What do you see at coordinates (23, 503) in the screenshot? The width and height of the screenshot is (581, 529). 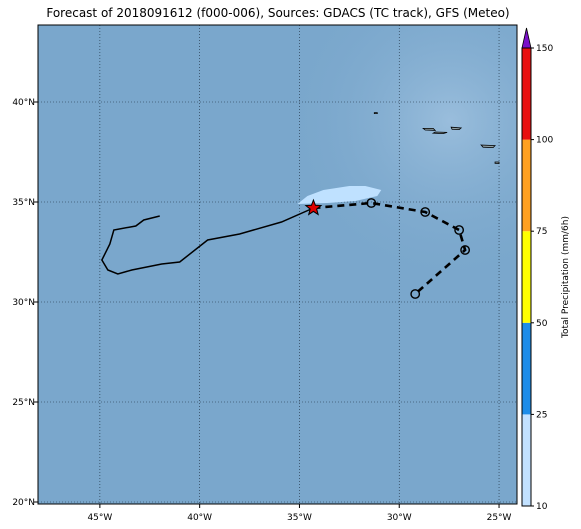 I see `lat-tick-label: 20°N` at bounding box center [23, 503].